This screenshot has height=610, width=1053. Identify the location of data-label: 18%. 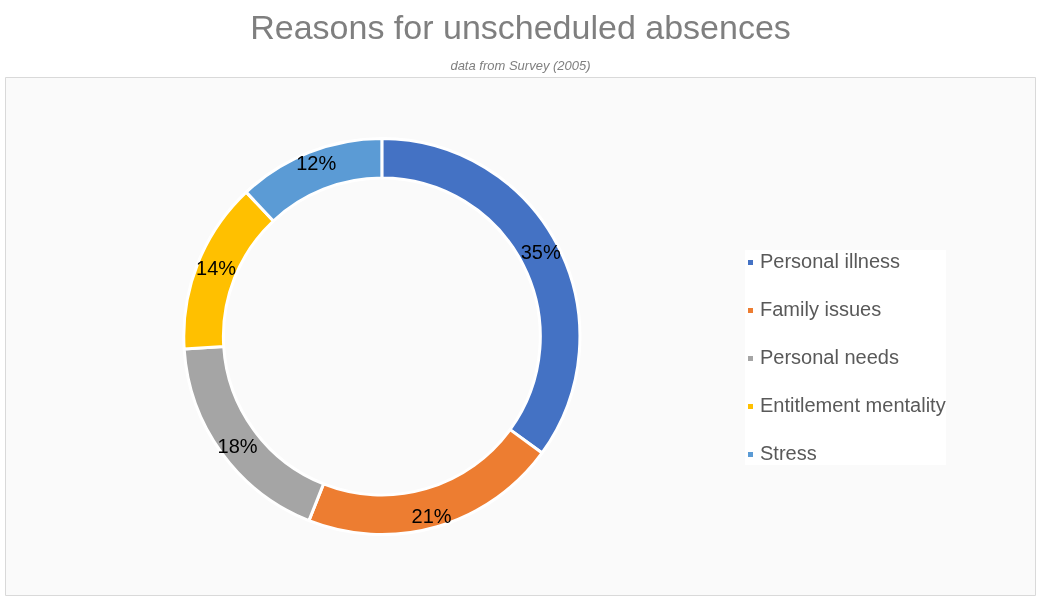
(237, 446).